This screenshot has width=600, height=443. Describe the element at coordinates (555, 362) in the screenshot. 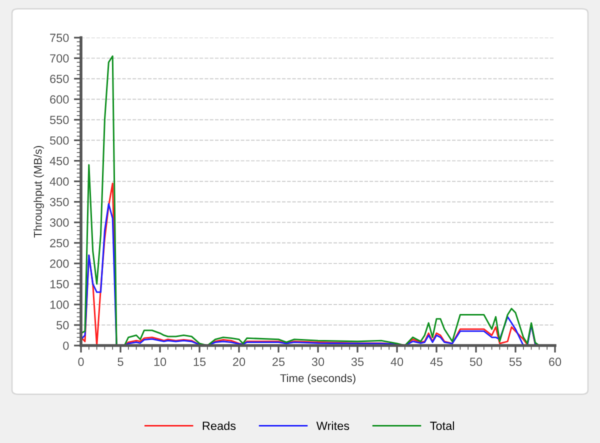

I see `x-tick-label: 60` at that location.